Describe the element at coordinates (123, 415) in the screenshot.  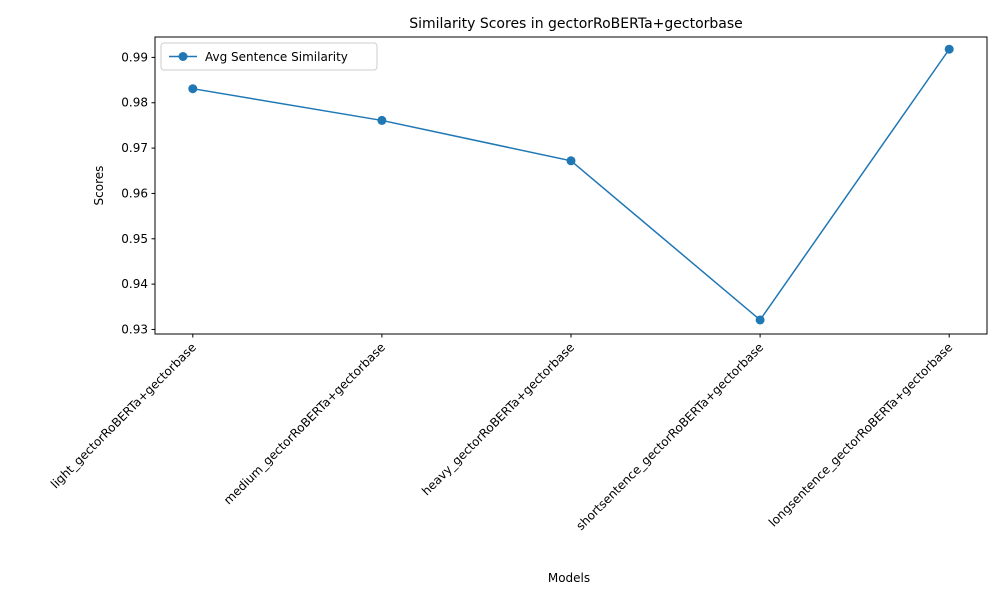
I see `x-tick-label: light_gectorRoBERTa+gectorbase` at that location.